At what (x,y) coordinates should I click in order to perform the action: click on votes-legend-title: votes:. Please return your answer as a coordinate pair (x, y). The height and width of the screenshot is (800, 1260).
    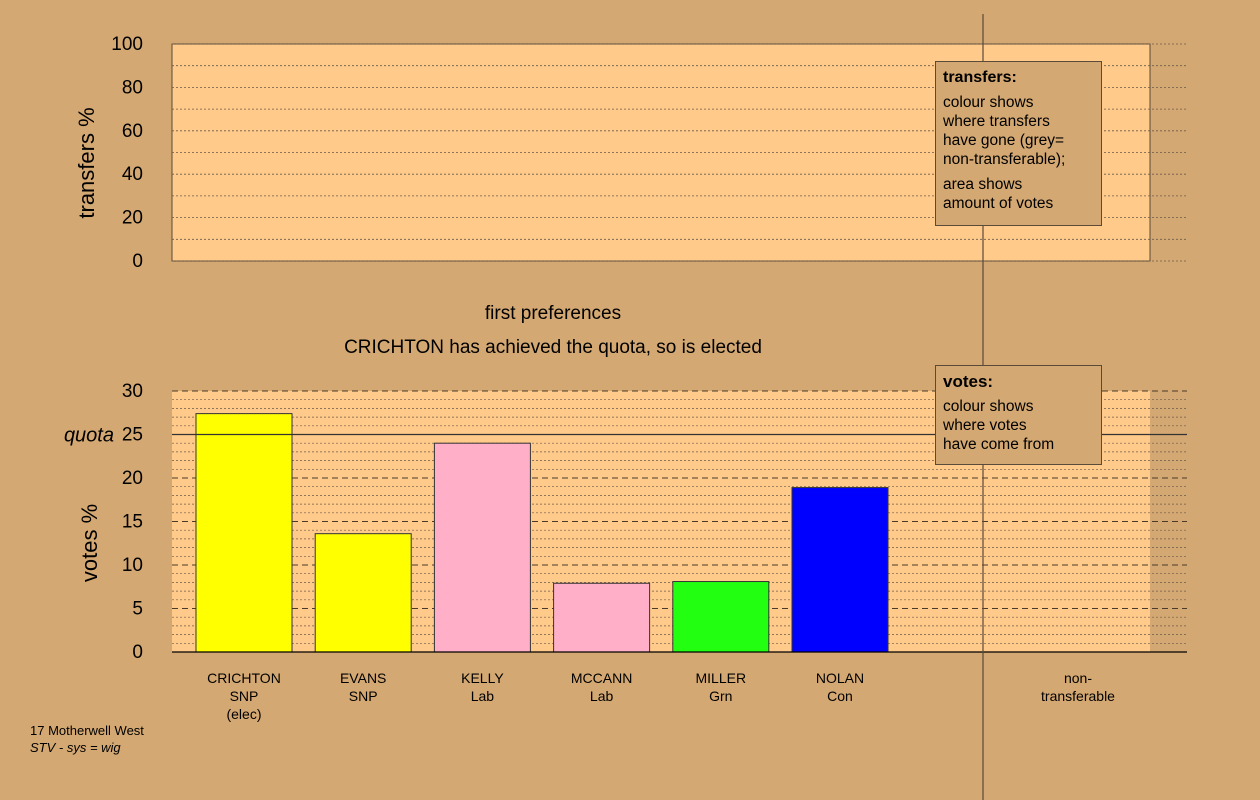
    Looking at the image, I should click on (968, 381).